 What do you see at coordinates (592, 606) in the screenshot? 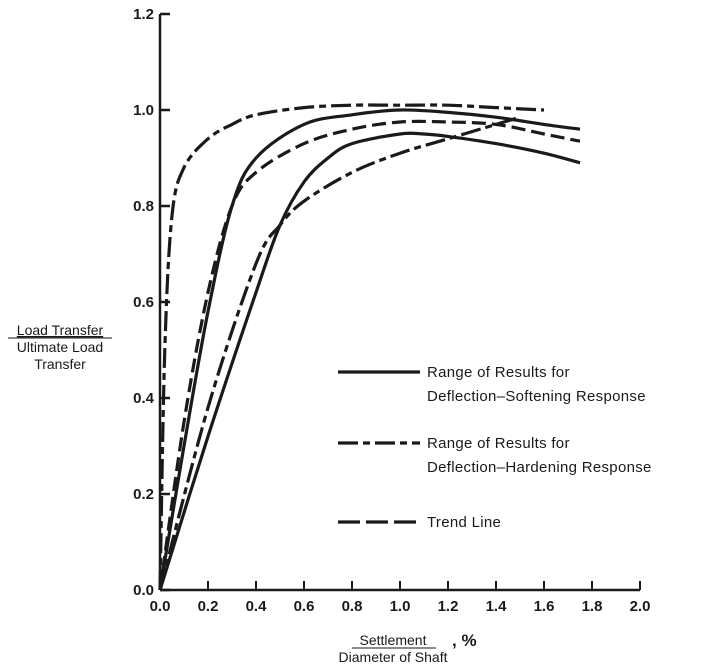
I see `x-tick-label: 1.8` at bounding box center [592, 606].